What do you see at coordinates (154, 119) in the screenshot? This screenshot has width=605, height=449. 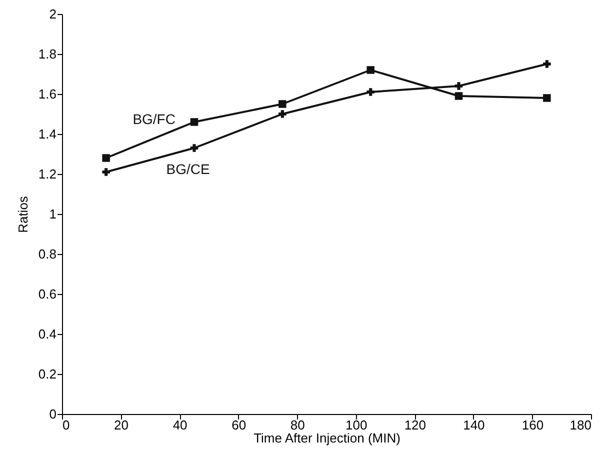 I see `series-label: BG/FC` at bounding box center [154, 119].